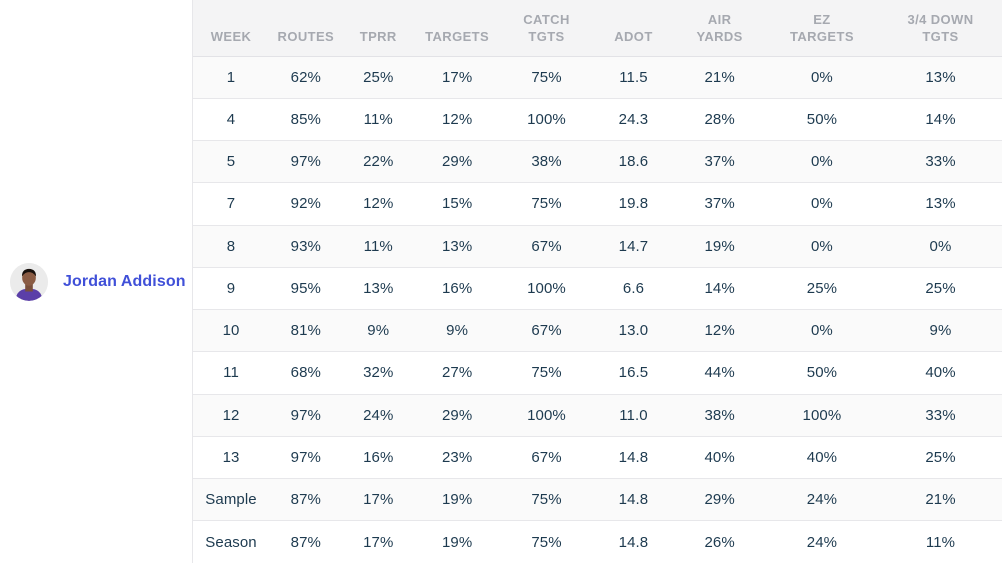 The height and width of the screenshot is (563, 1002). Describe the element at coordinates (457, 28) in the screenshot. I see `column-header-targets: TARGETS` at that location.